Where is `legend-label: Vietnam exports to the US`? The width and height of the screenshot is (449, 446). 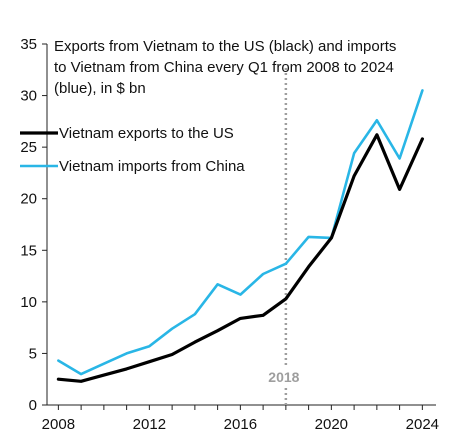
legend-label: Vietnam exports to the US is located at coordinates (146, 133).